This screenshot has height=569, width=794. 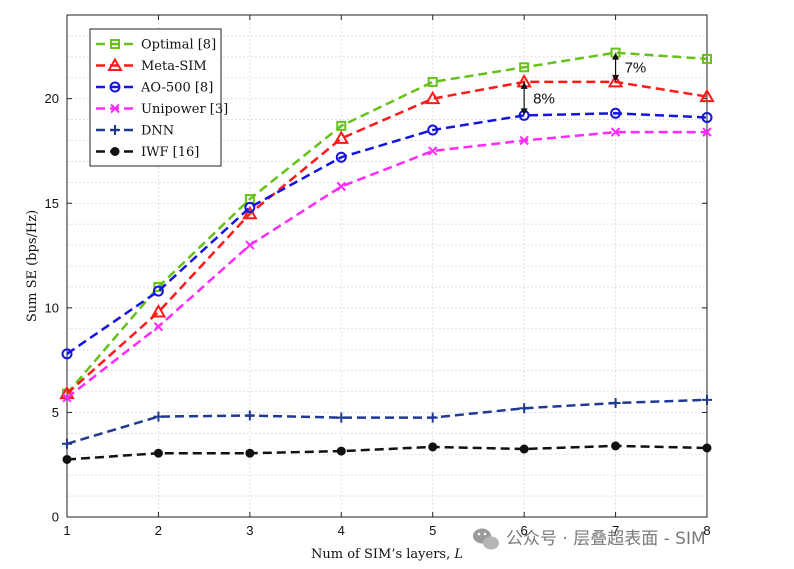 What do you see at coordinates (184, 109) in the screenshot?
I see `legend-label: Unipower [3]` at bounding box center [184, 109].